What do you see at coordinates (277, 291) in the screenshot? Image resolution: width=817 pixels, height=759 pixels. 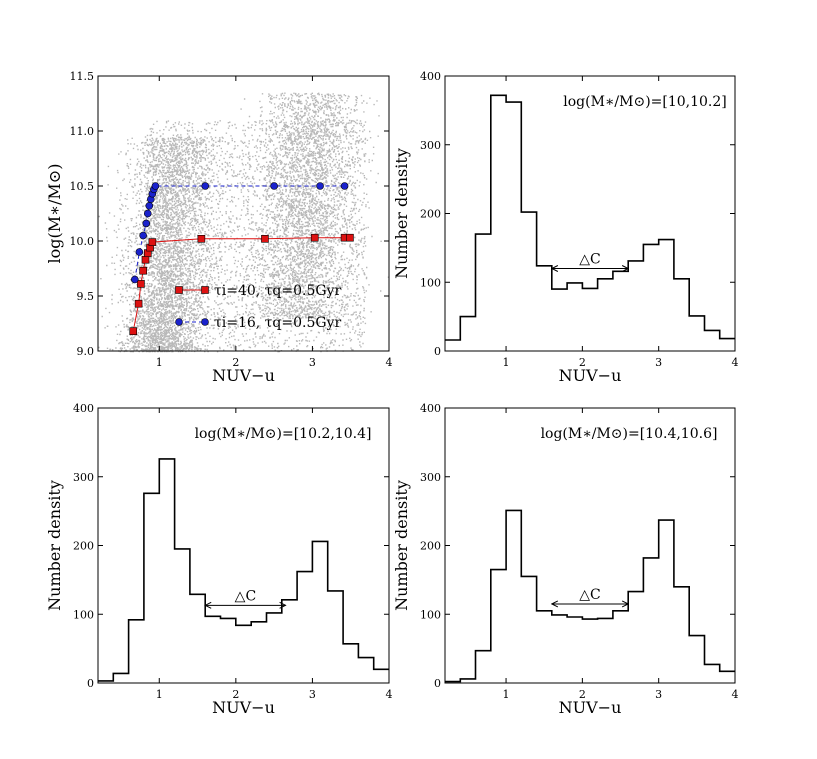 I see `legend-label-red: τi=40, τq=0.5Gyr` at bounding box center [277, 291].